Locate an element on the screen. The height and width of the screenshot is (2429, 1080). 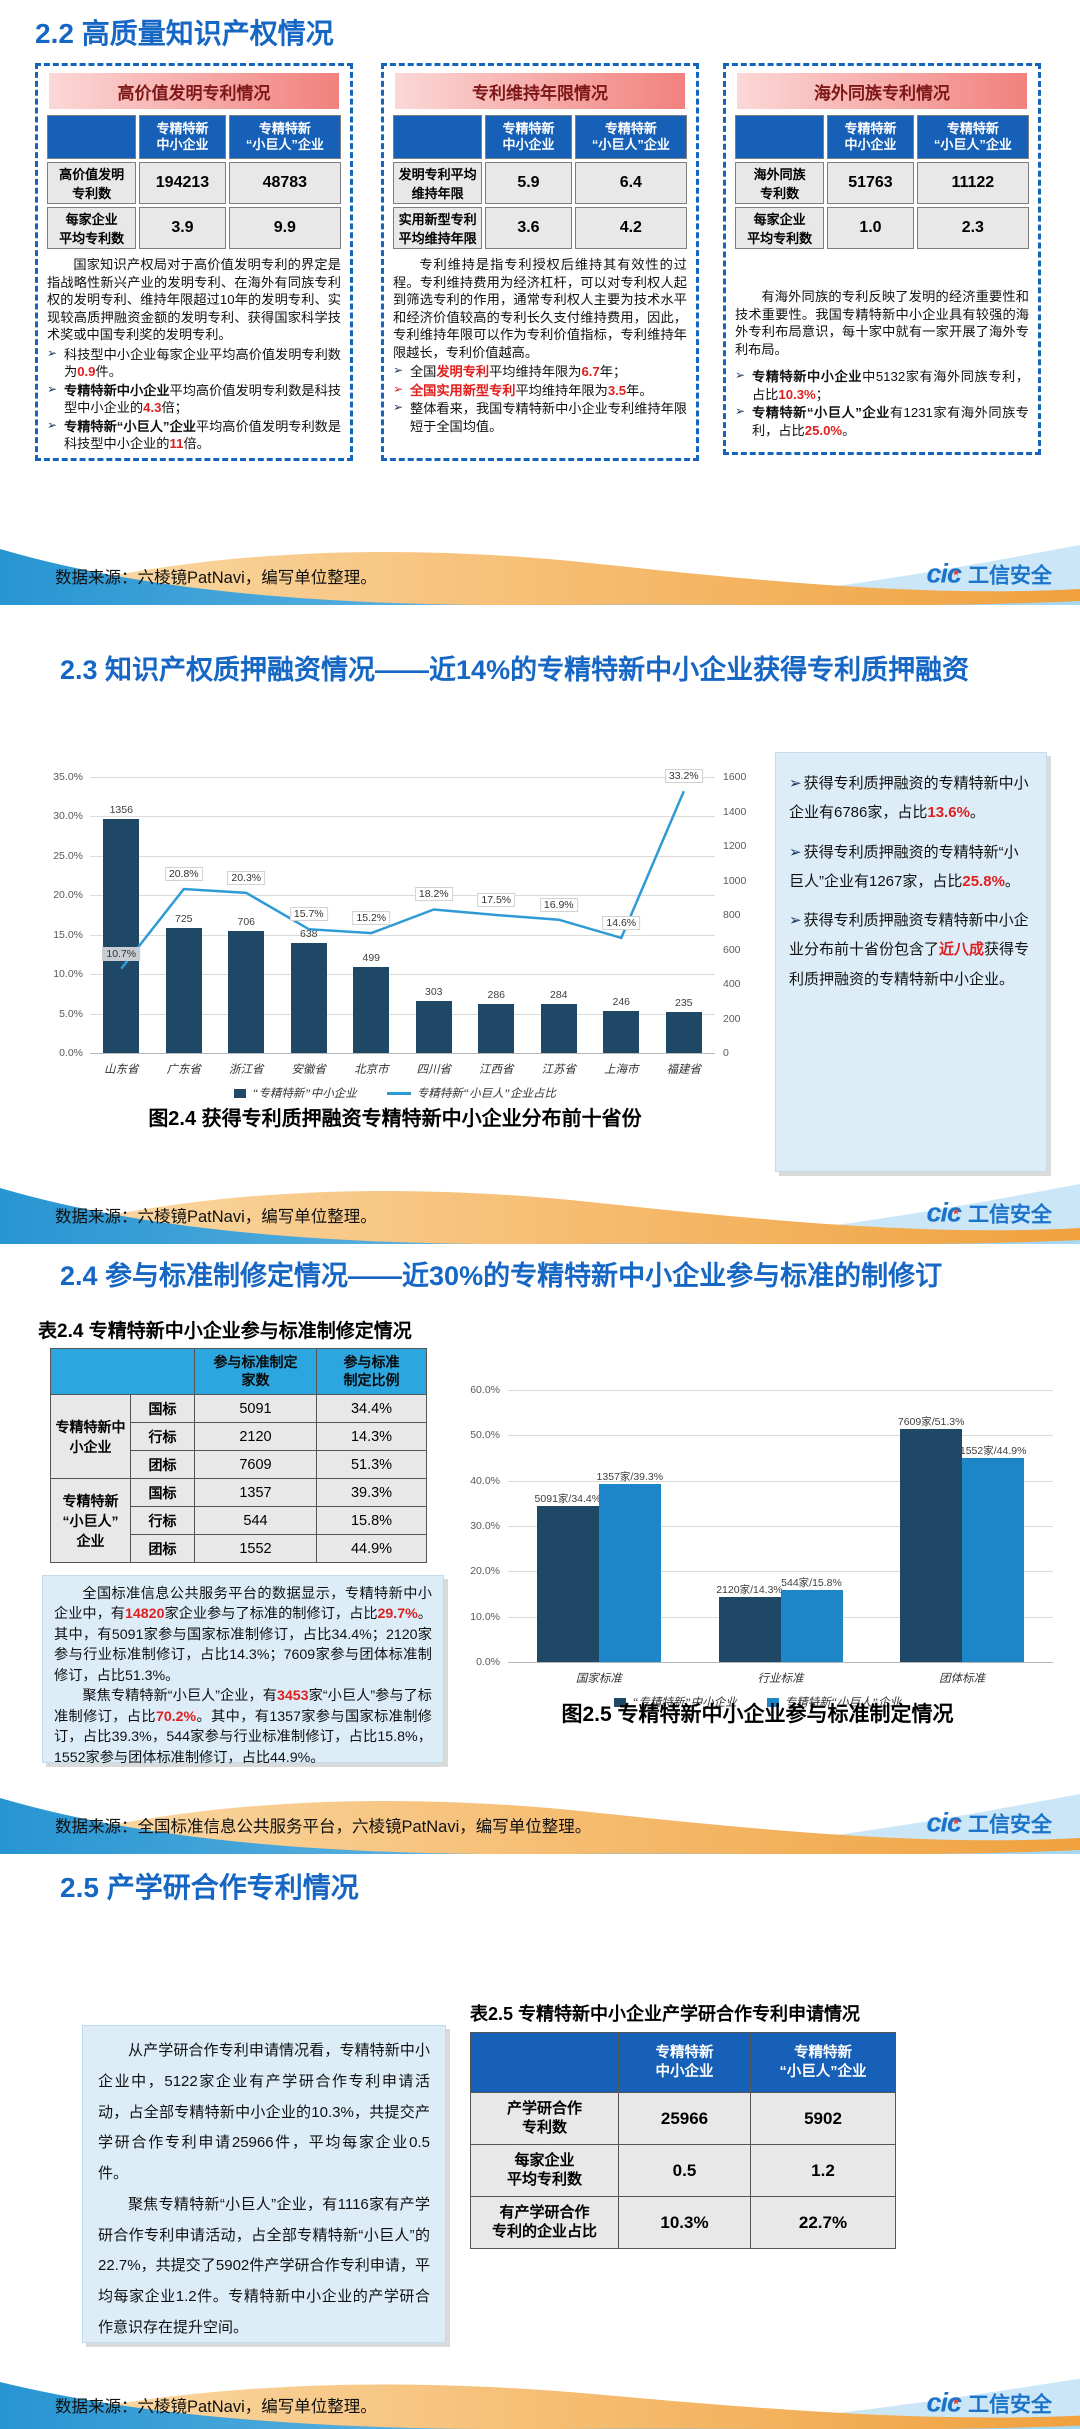
cell-value: 4.2 is located at coordinates (630, 228).